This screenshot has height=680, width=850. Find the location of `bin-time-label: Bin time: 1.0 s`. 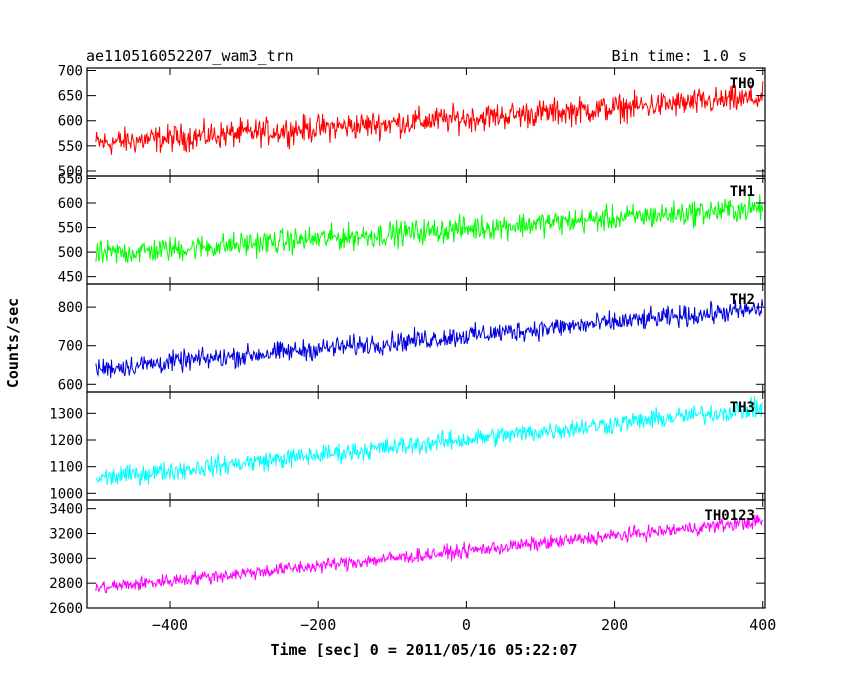

bin-time-label: Bin time: 1.0 s is located at coordinates (679, 56).